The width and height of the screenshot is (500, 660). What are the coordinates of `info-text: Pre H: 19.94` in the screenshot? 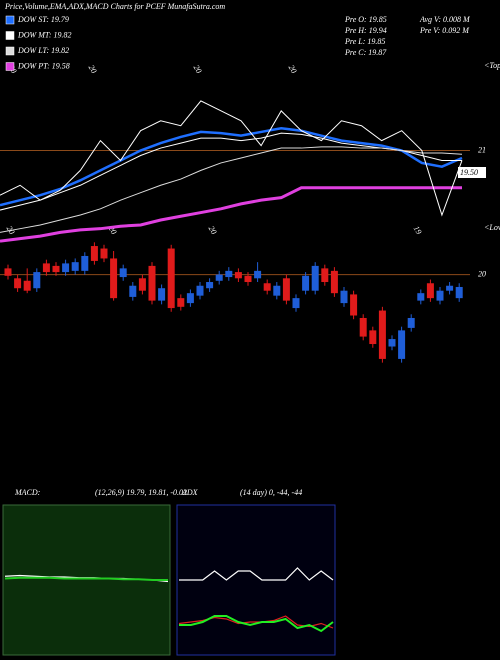 It's located at (365, 30).